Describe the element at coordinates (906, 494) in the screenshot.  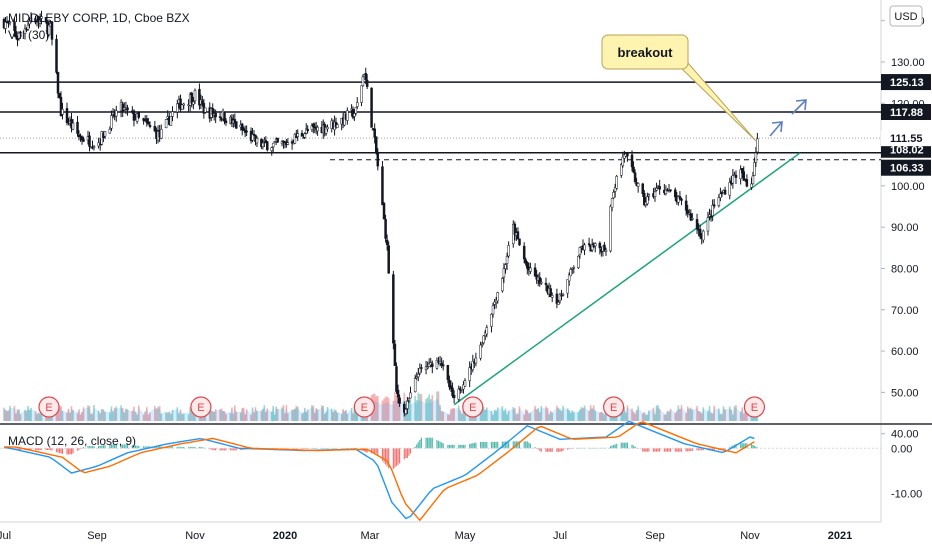
I see `macd-tick-label: -10.00` at that location.